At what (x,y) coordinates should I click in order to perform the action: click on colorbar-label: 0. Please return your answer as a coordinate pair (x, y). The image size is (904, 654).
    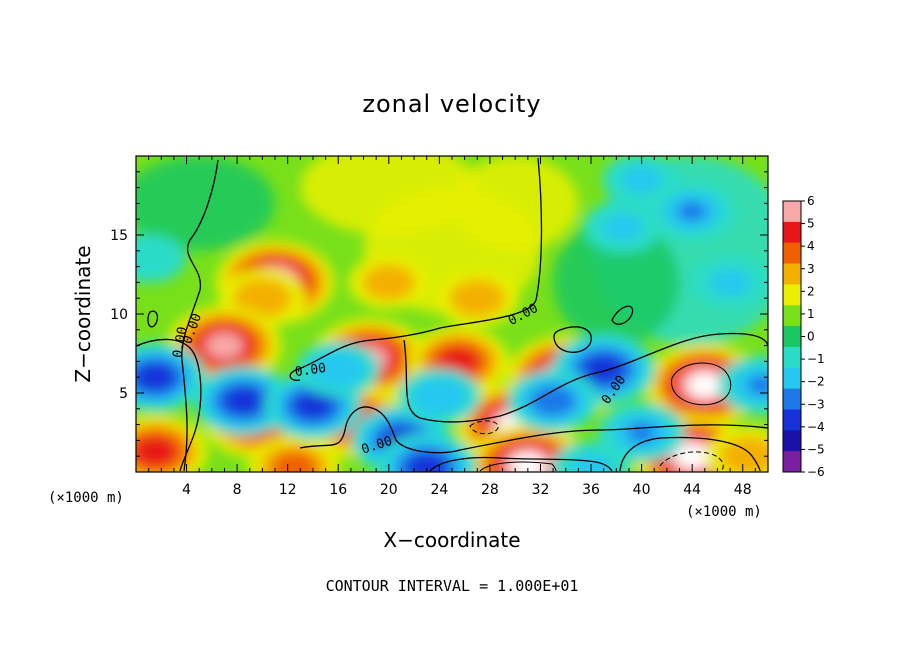
    Looking at the image, I should click on (811, 337).